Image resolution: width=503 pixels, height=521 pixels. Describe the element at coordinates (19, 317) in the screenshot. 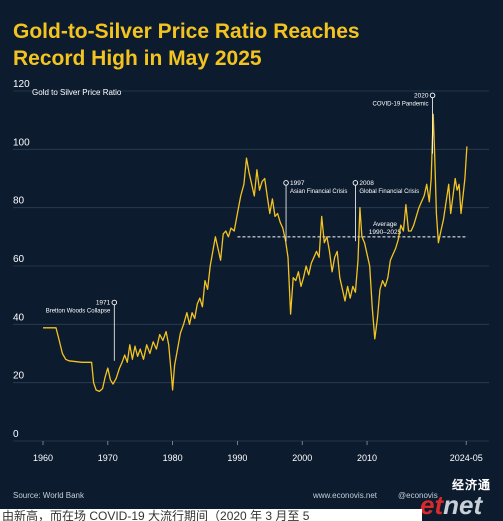

I see `y-tick-label: 40` at that location.